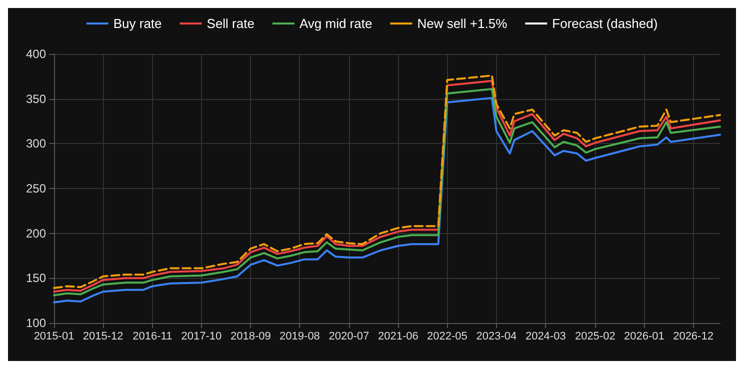 This screenshot has height=369, width=744. What do you see at coordinates (54, 336) in the screenshot?
I see `x-tick-label: 2015-01` at bounding box center [54, 336].